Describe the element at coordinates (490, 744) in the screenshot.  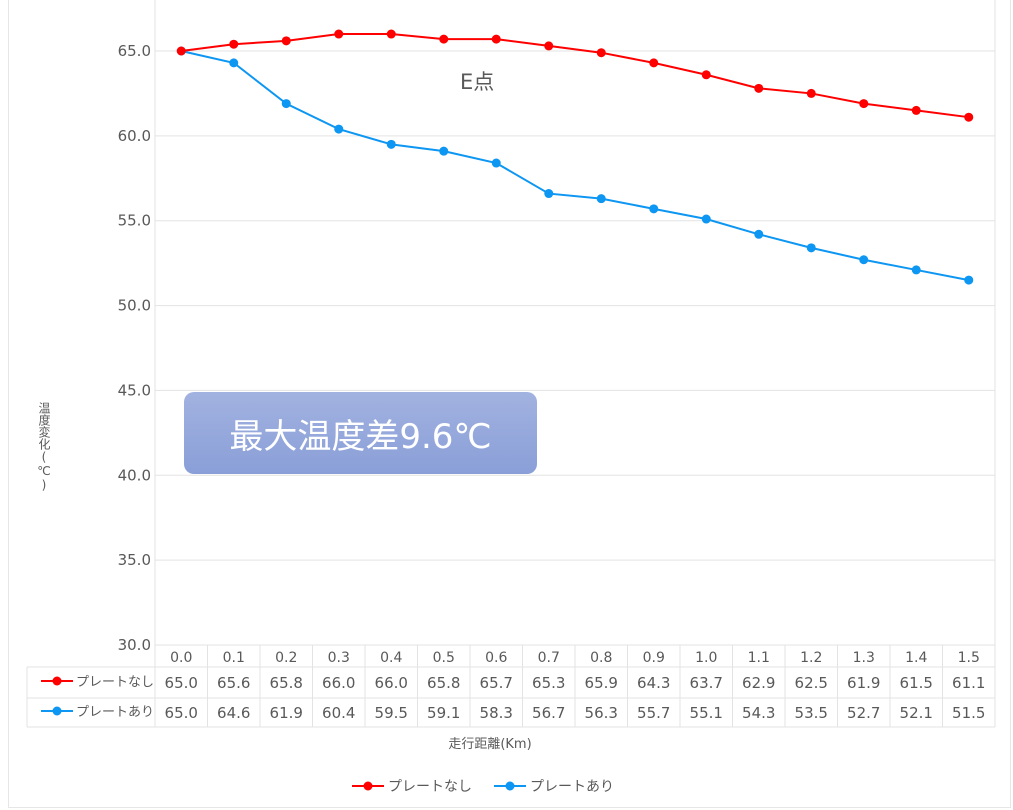
I see `x-axis-title: 走行距離(Km)` at that location.